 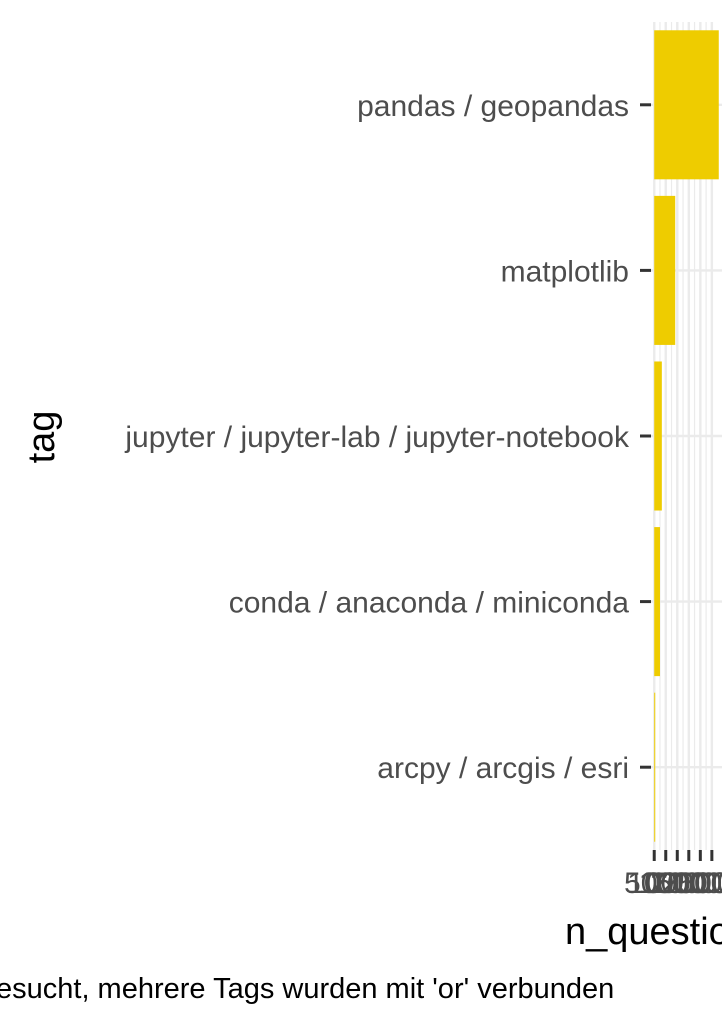 I want to click on y-tick-label: matplotlib, so click(x=565, y=271).